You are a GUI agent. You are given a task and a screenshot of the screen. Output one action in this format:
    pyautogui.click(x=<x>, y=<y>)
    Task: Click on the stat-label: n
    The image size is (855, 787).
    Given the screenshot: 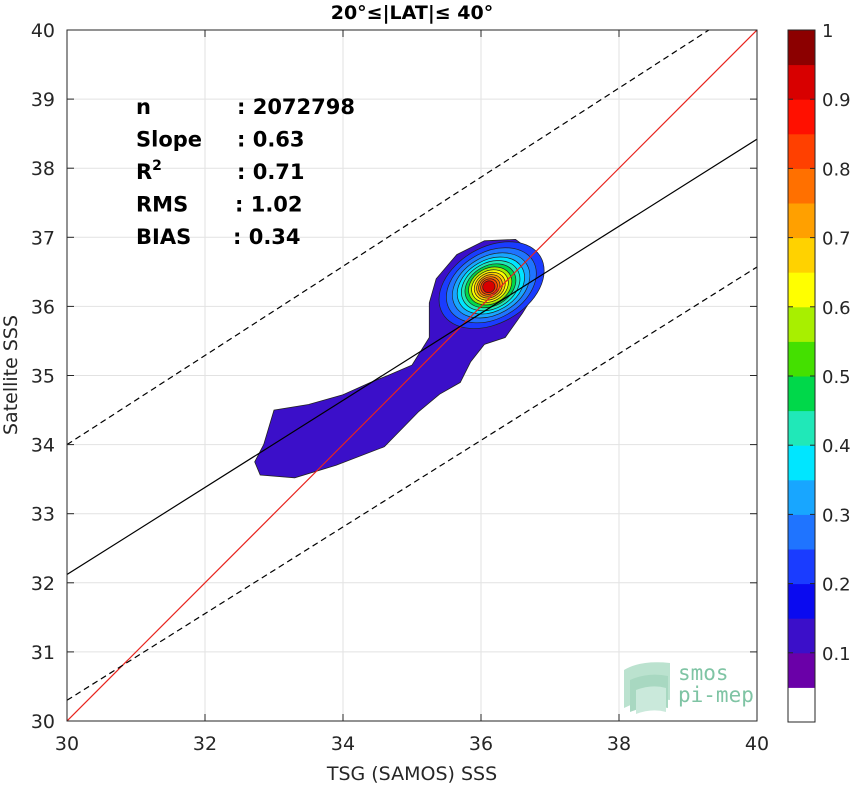 What is the action you would take?
    pyautogui.click(x=143, y=107)
    